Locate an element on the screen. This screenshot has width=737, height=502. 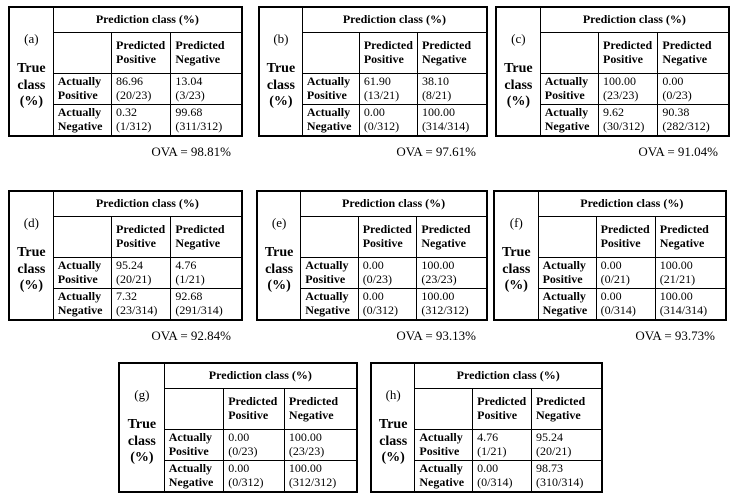
fraction-value: (20/23) is located at coordinates (134, 95).